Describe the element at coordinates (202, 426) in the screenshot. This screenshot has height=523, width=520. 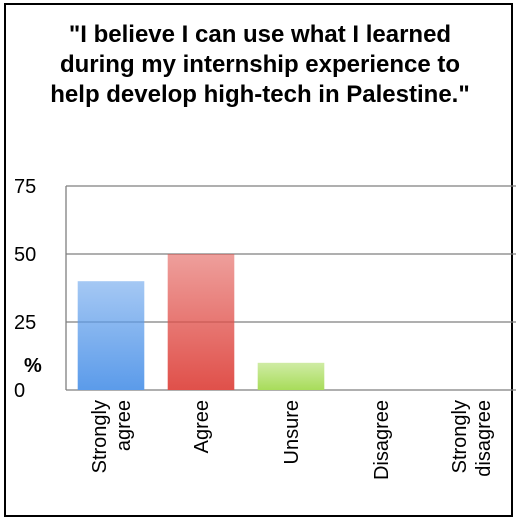
I see `x-tick-label: Agree` at that location.